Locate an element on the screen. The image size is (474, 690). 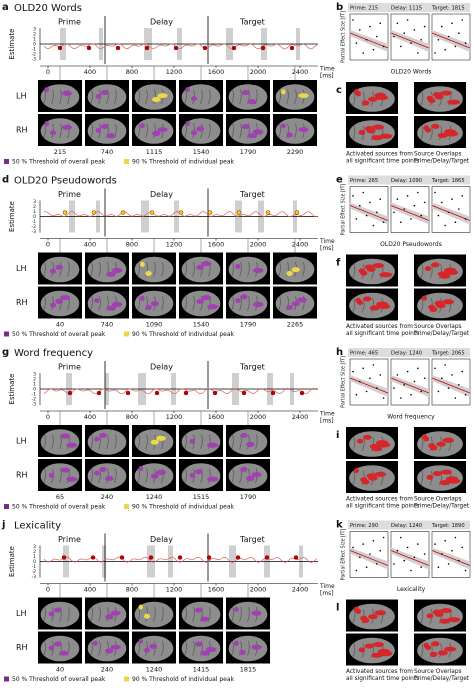
fit-line is located at coordinates (451, 40).